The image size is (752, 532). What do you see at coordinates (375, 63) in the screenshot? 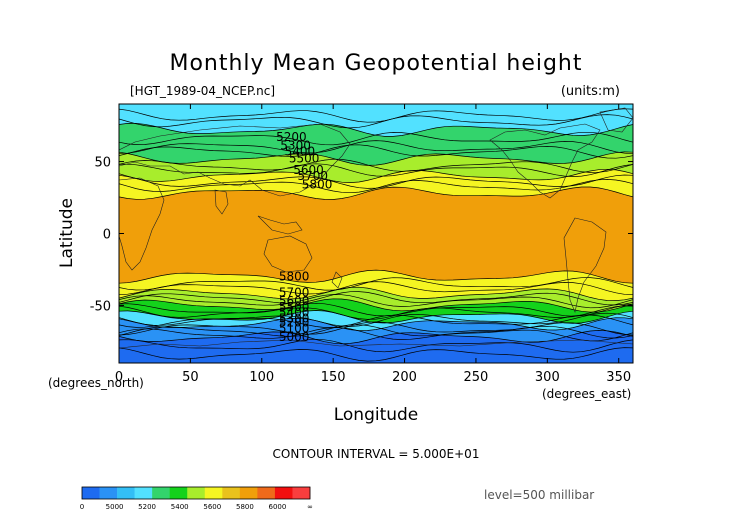
I see `chart-title: Monthly Mean Geopotential height` at bounding box center [375, 63].